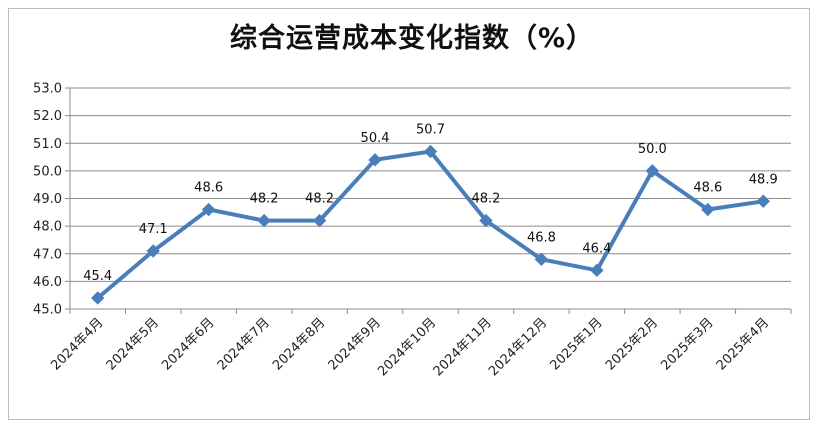  What do you see at coordinates (412, 38) in the screenshot?
I see `chart-title: 综合运营成本变化指数（%）` at bounding box center [412, 38].